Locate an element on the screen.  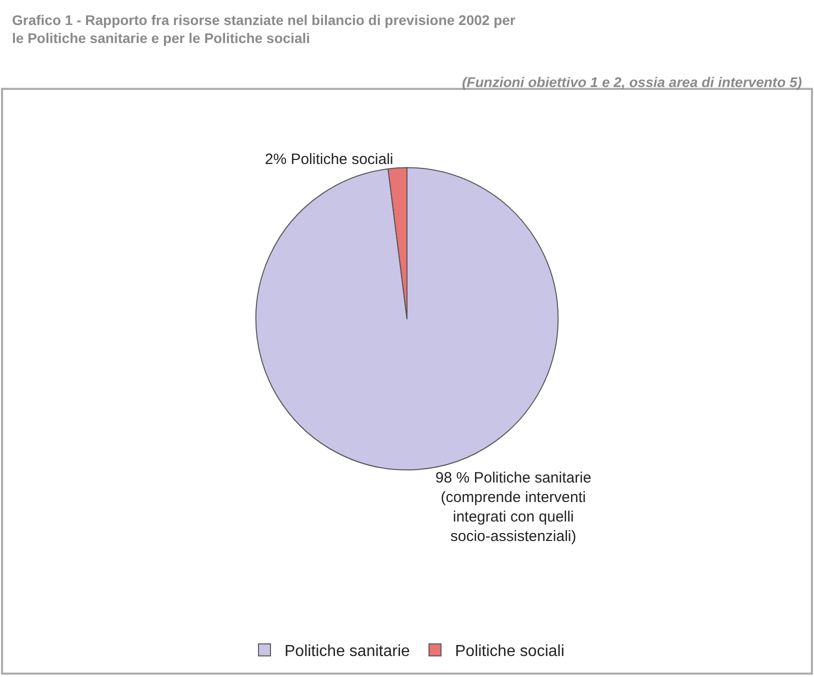
text: (Funzioni obiettivo 1 e 2, ossia area di intervento 5) is located at coordinates (632, 82).